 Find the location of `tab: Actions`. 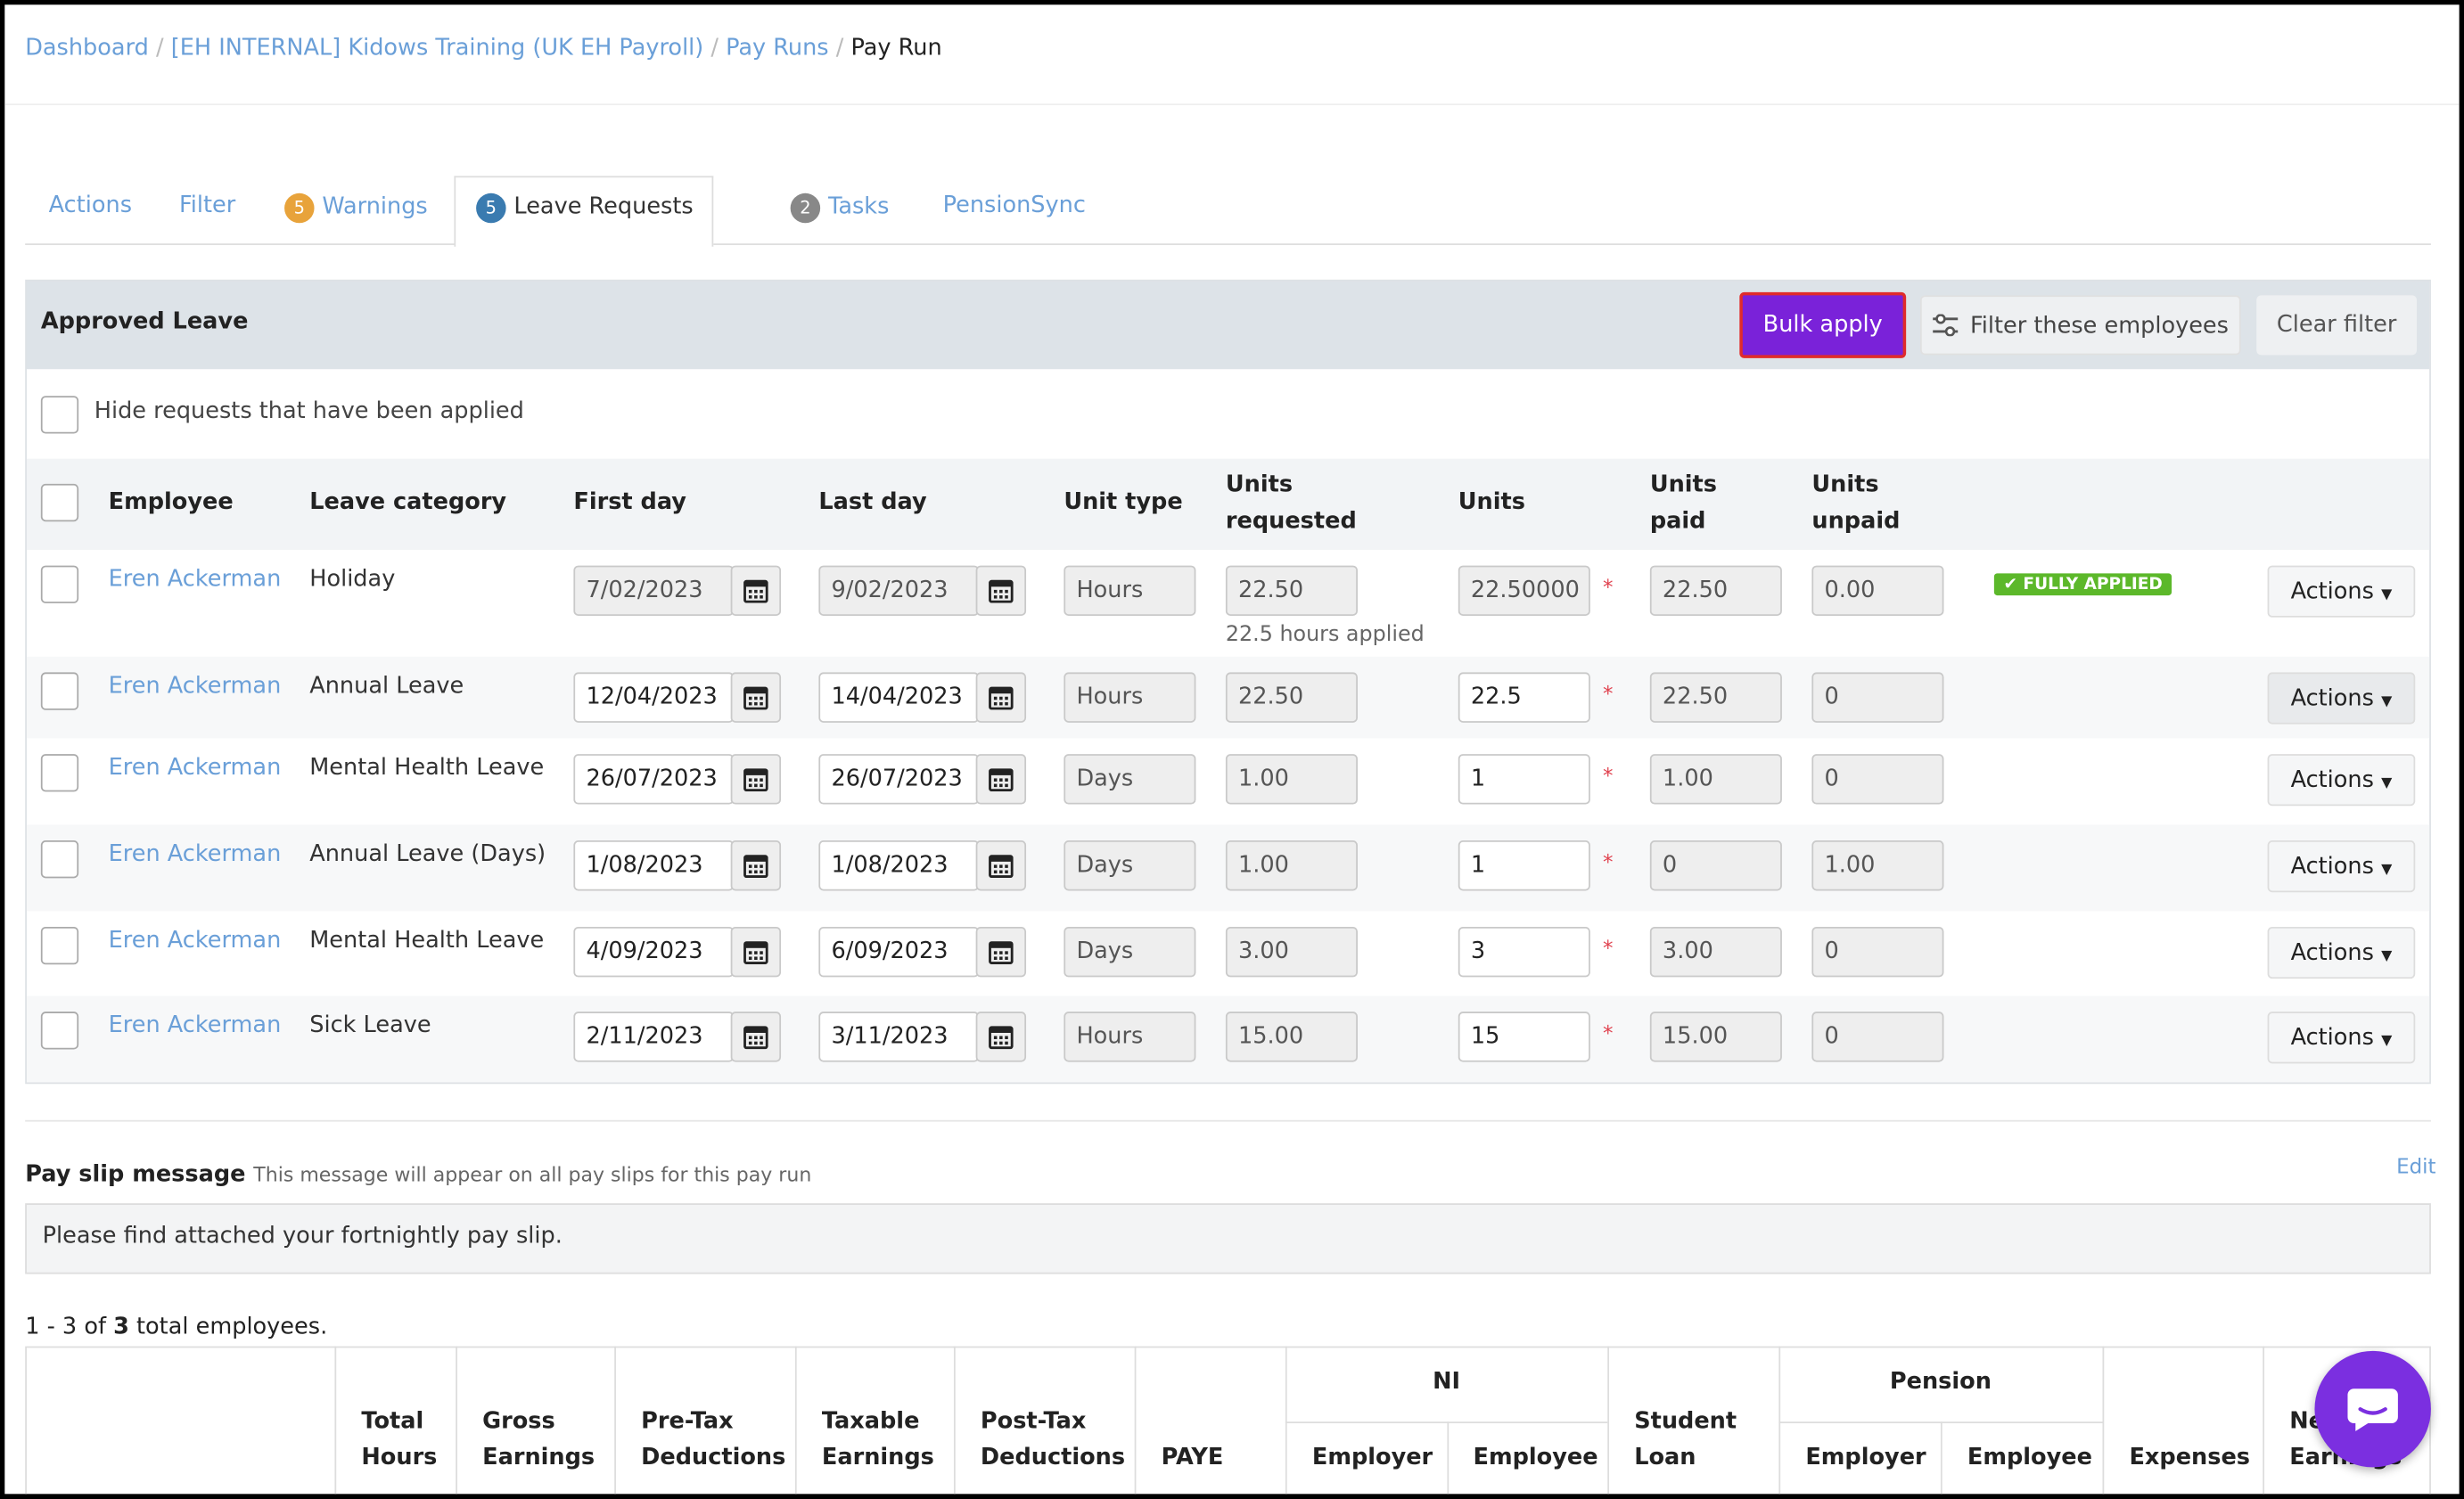

tab: Actions is located at coordinates (90, 205).